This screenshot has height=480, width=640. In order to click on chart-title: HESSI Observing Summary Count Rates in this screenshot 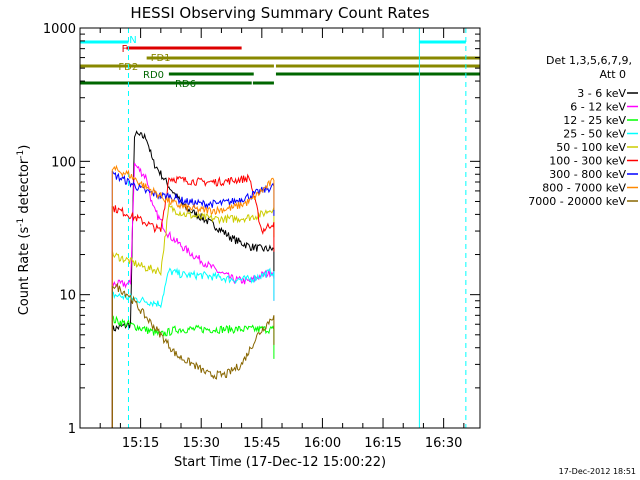, I will do `click(279, 13)`.